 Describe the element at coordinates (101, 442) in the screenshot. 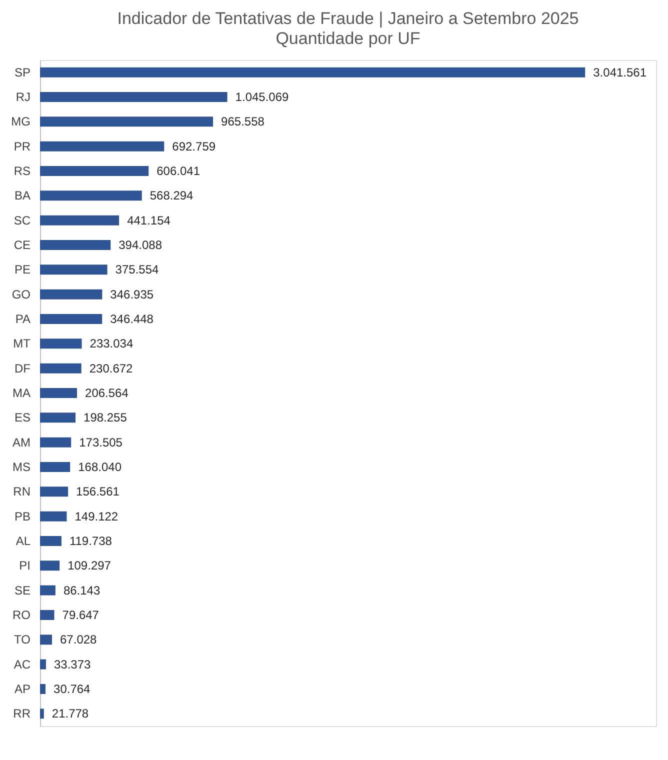

I see `data-label: 173.505` at that location.